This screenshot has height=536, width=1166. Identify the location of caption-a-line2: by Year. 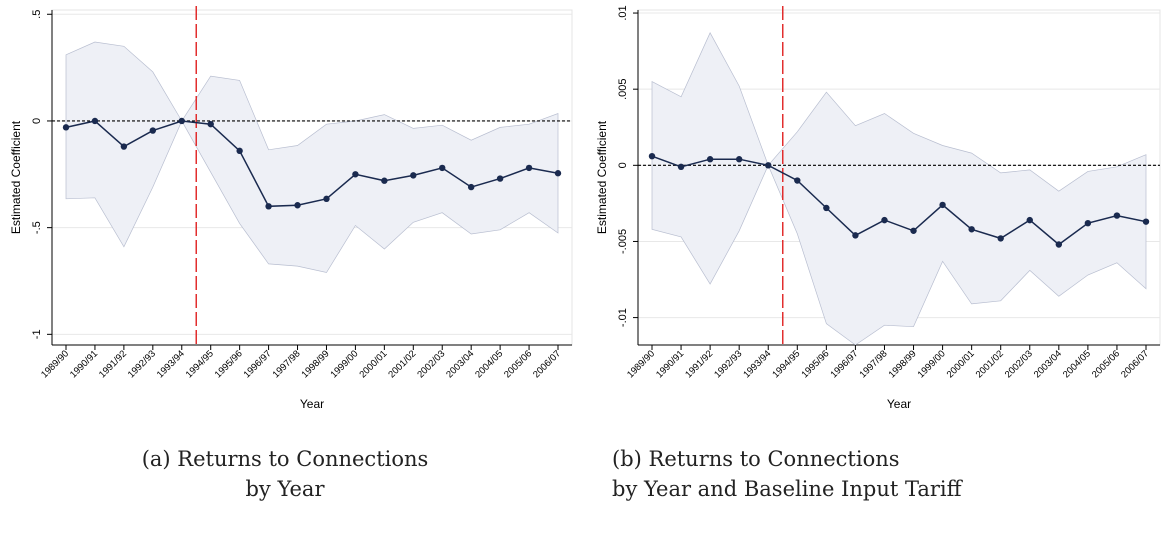
(285, 489).